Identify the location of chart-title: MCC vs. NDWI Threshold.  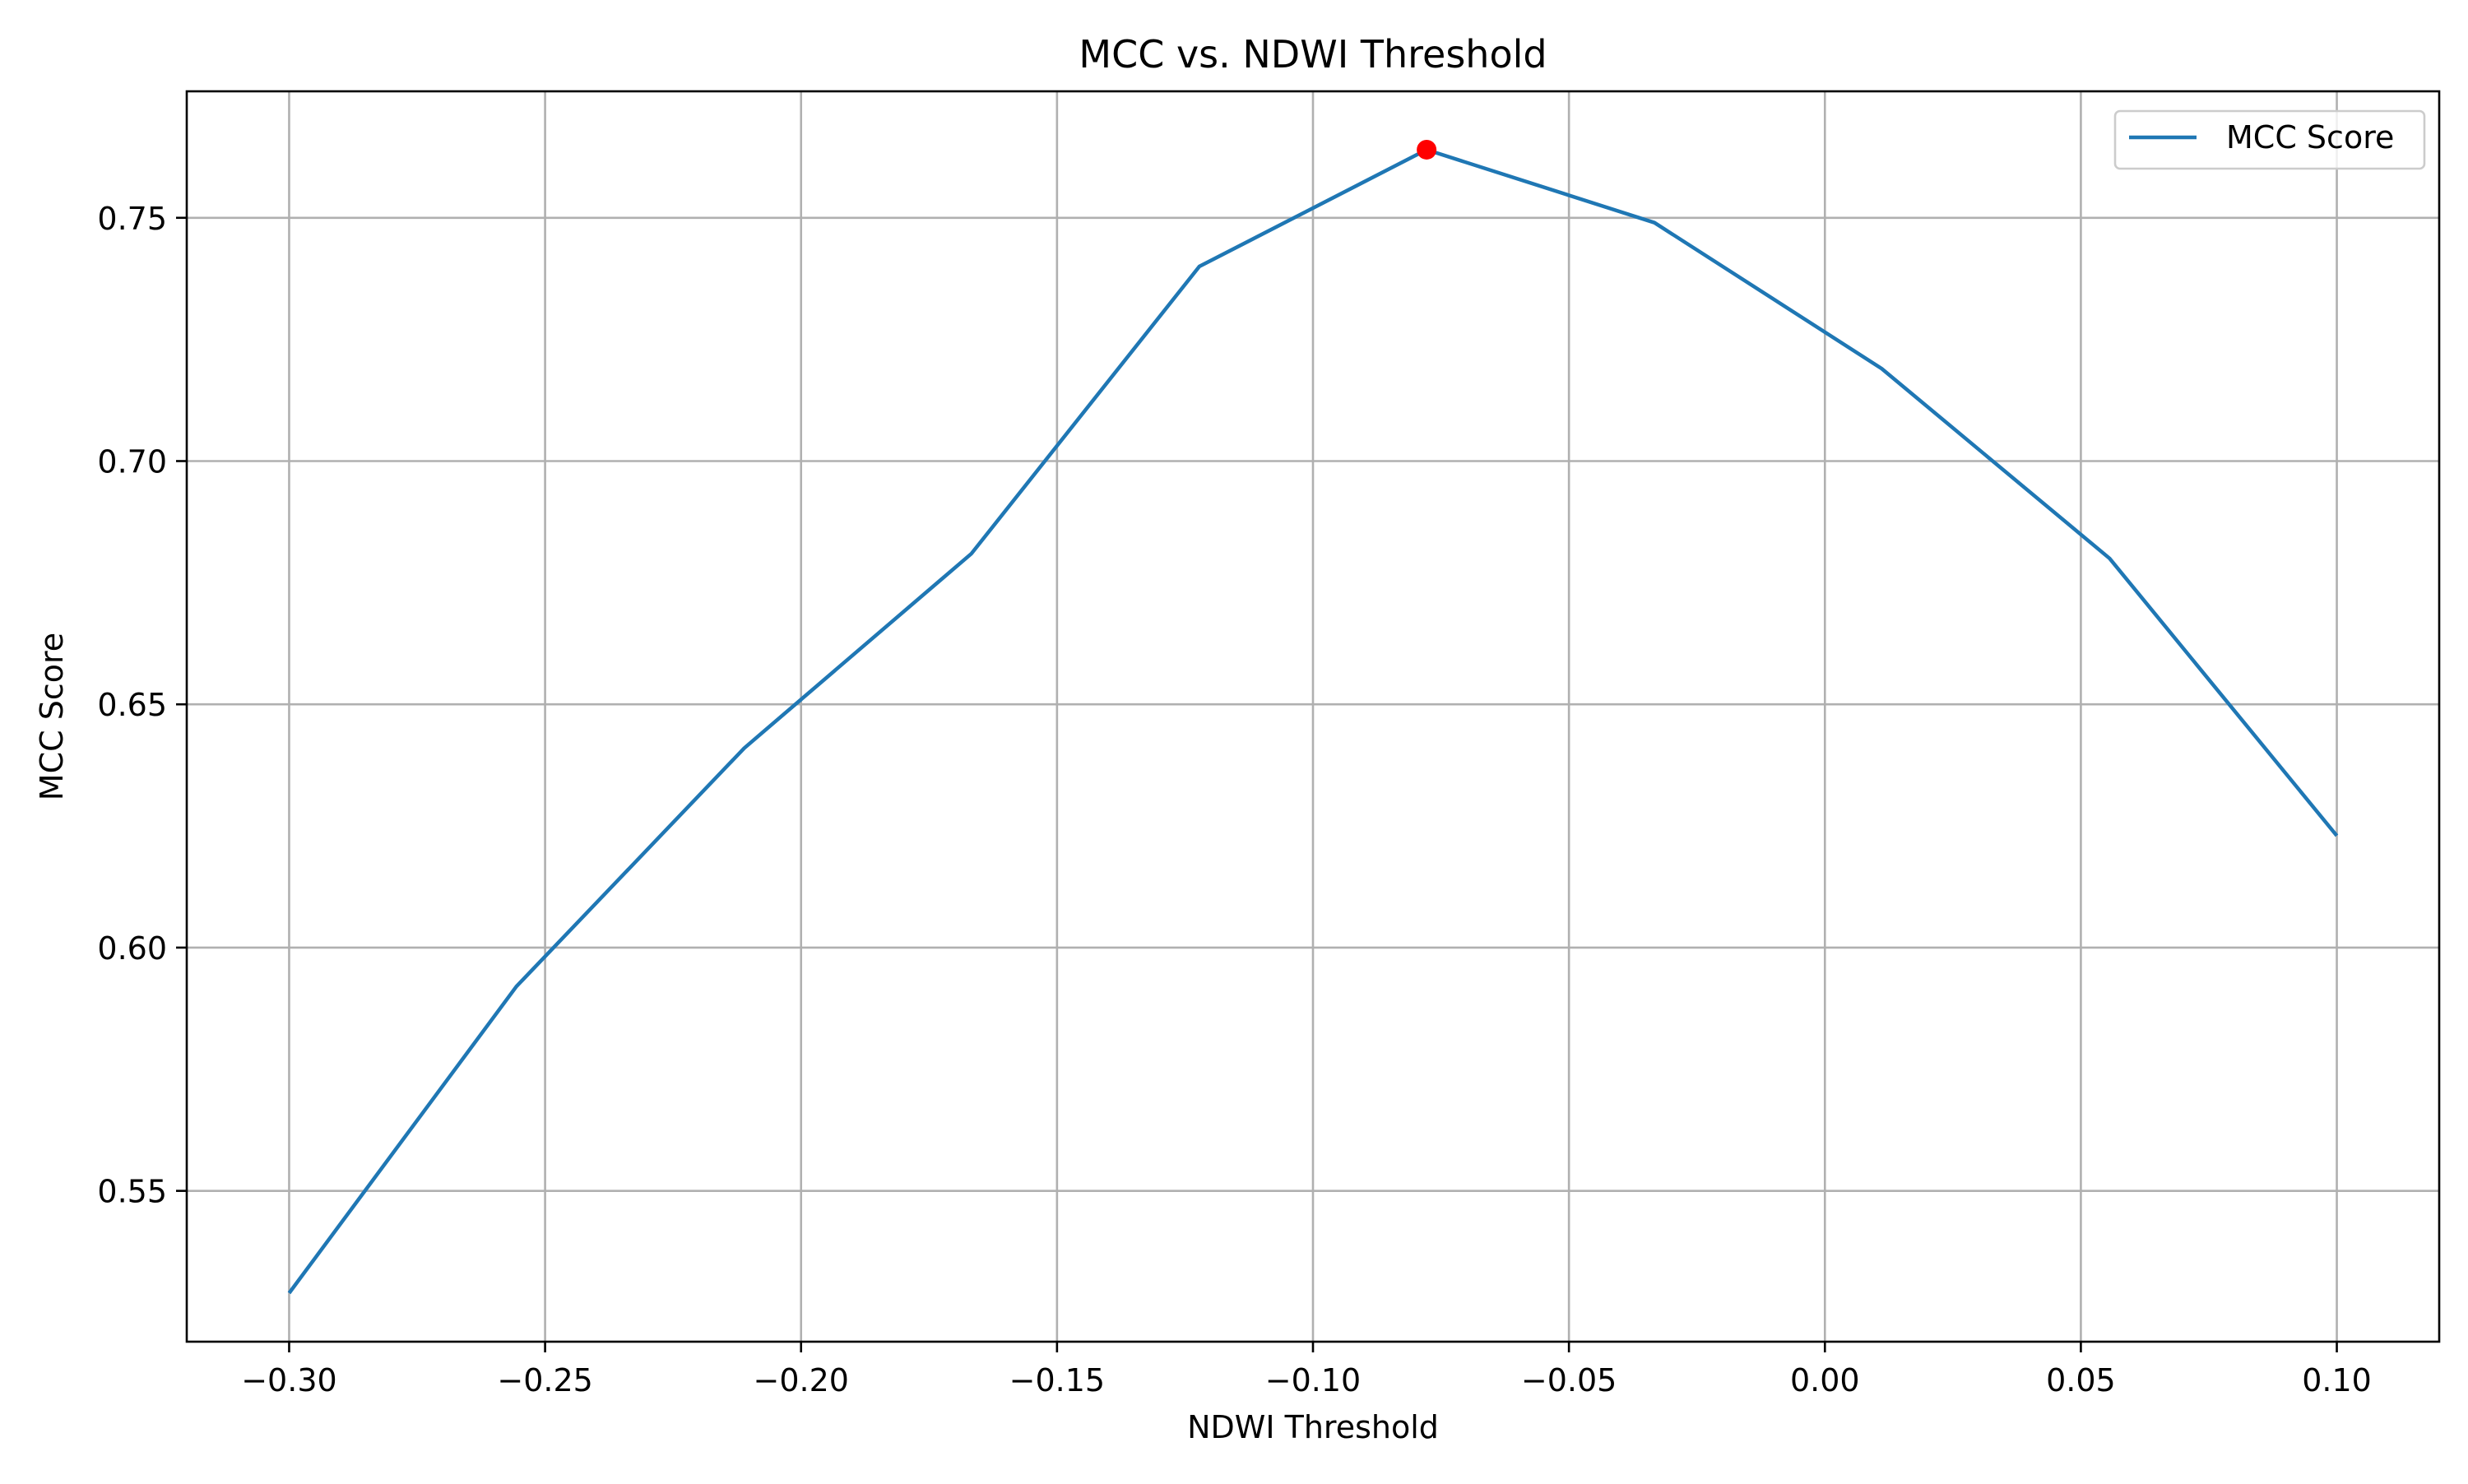
(1313, 54).